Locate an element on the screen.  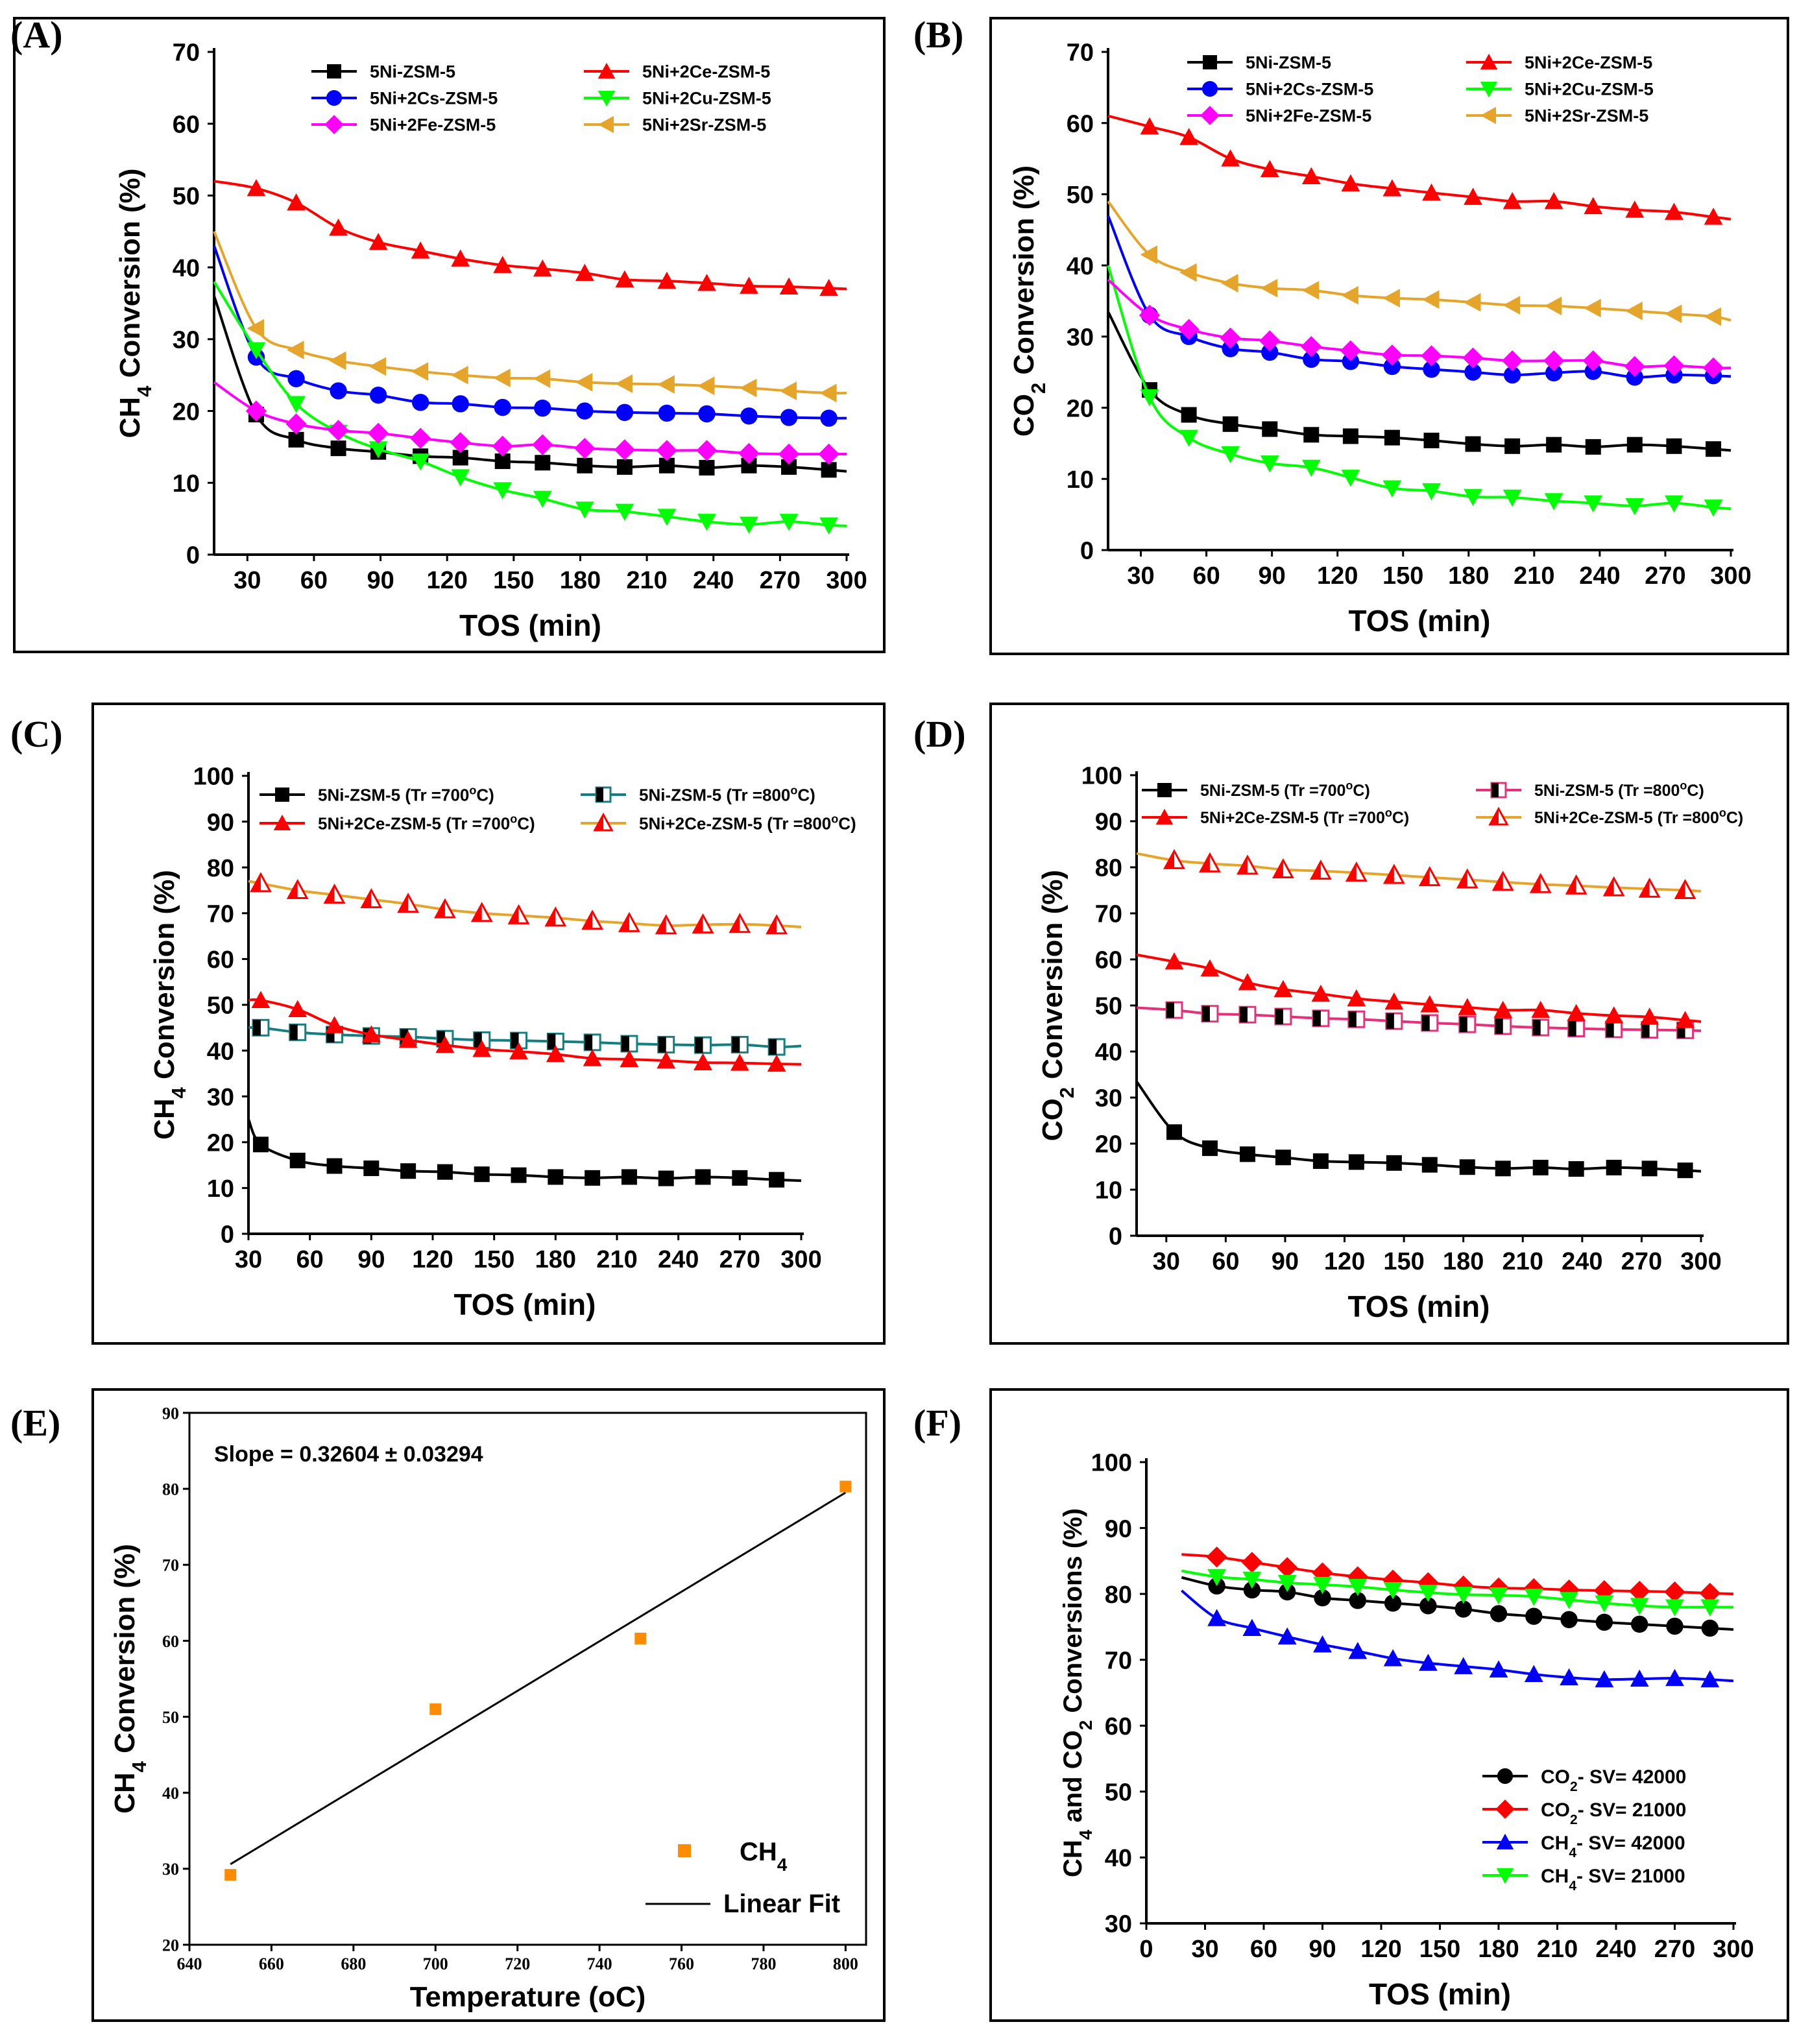
y-tick-label-e-70: 70 is located at coordinates (170, 1565).